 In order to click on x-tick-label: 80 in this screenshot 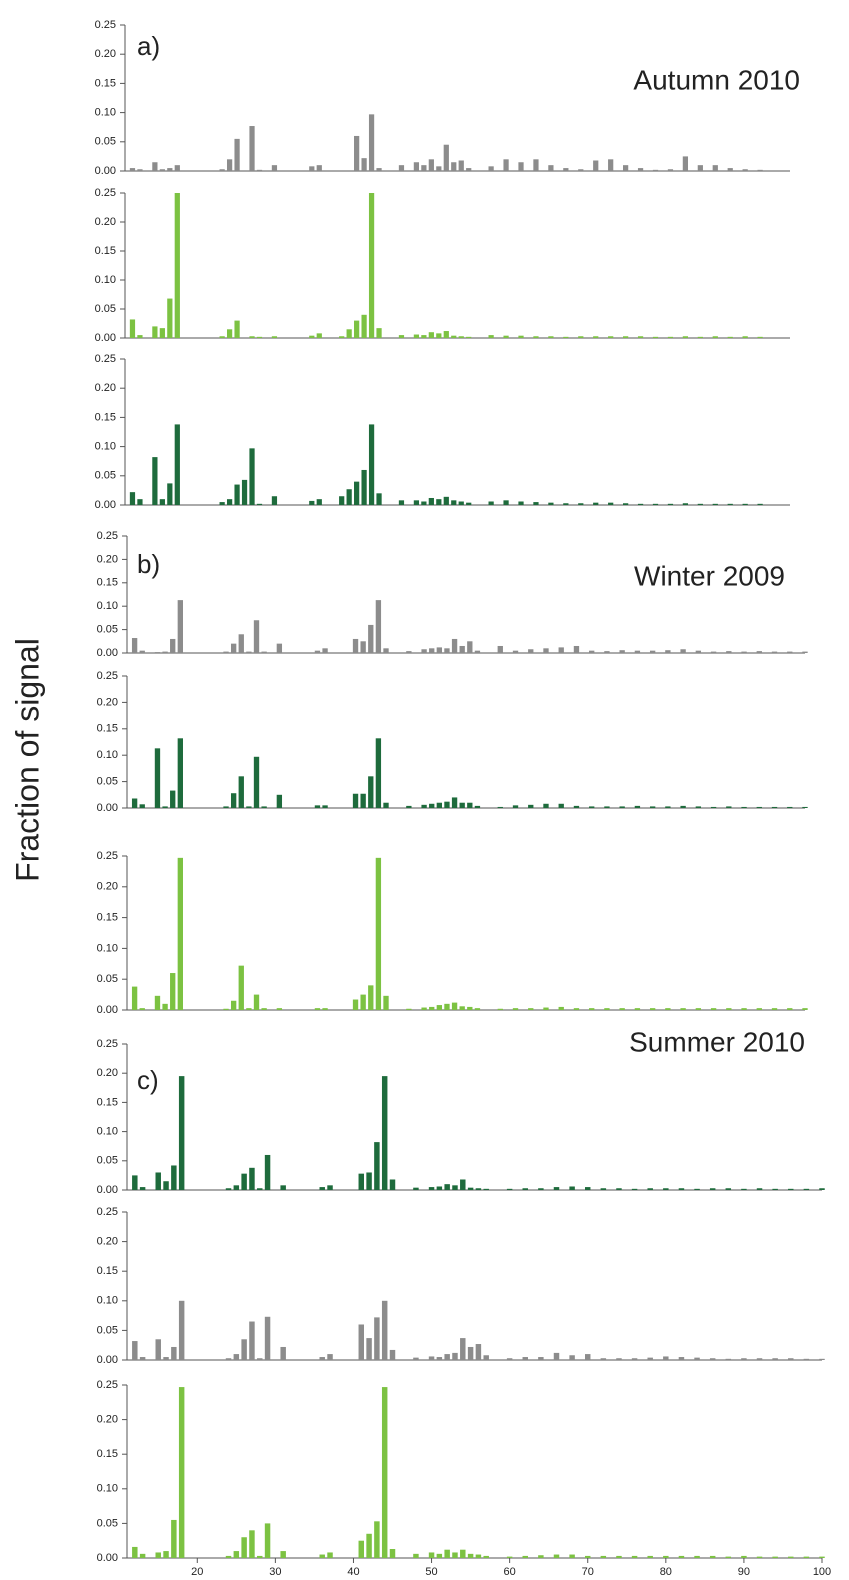, I will do `click(666, 1570)`.